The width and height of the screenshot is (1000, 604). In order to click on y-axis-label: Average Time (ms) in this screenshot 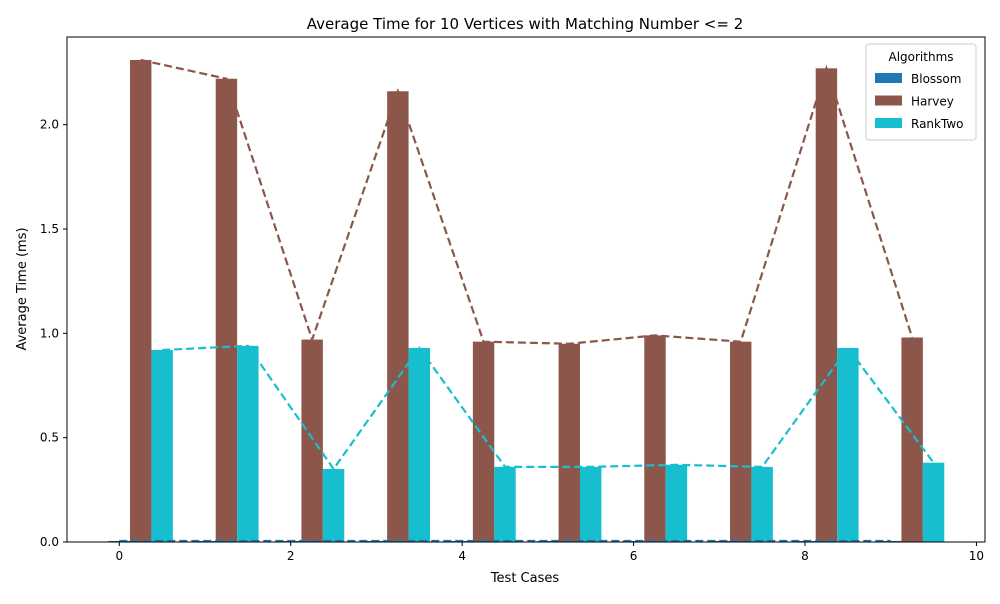, I will do `click(22, 288)`.